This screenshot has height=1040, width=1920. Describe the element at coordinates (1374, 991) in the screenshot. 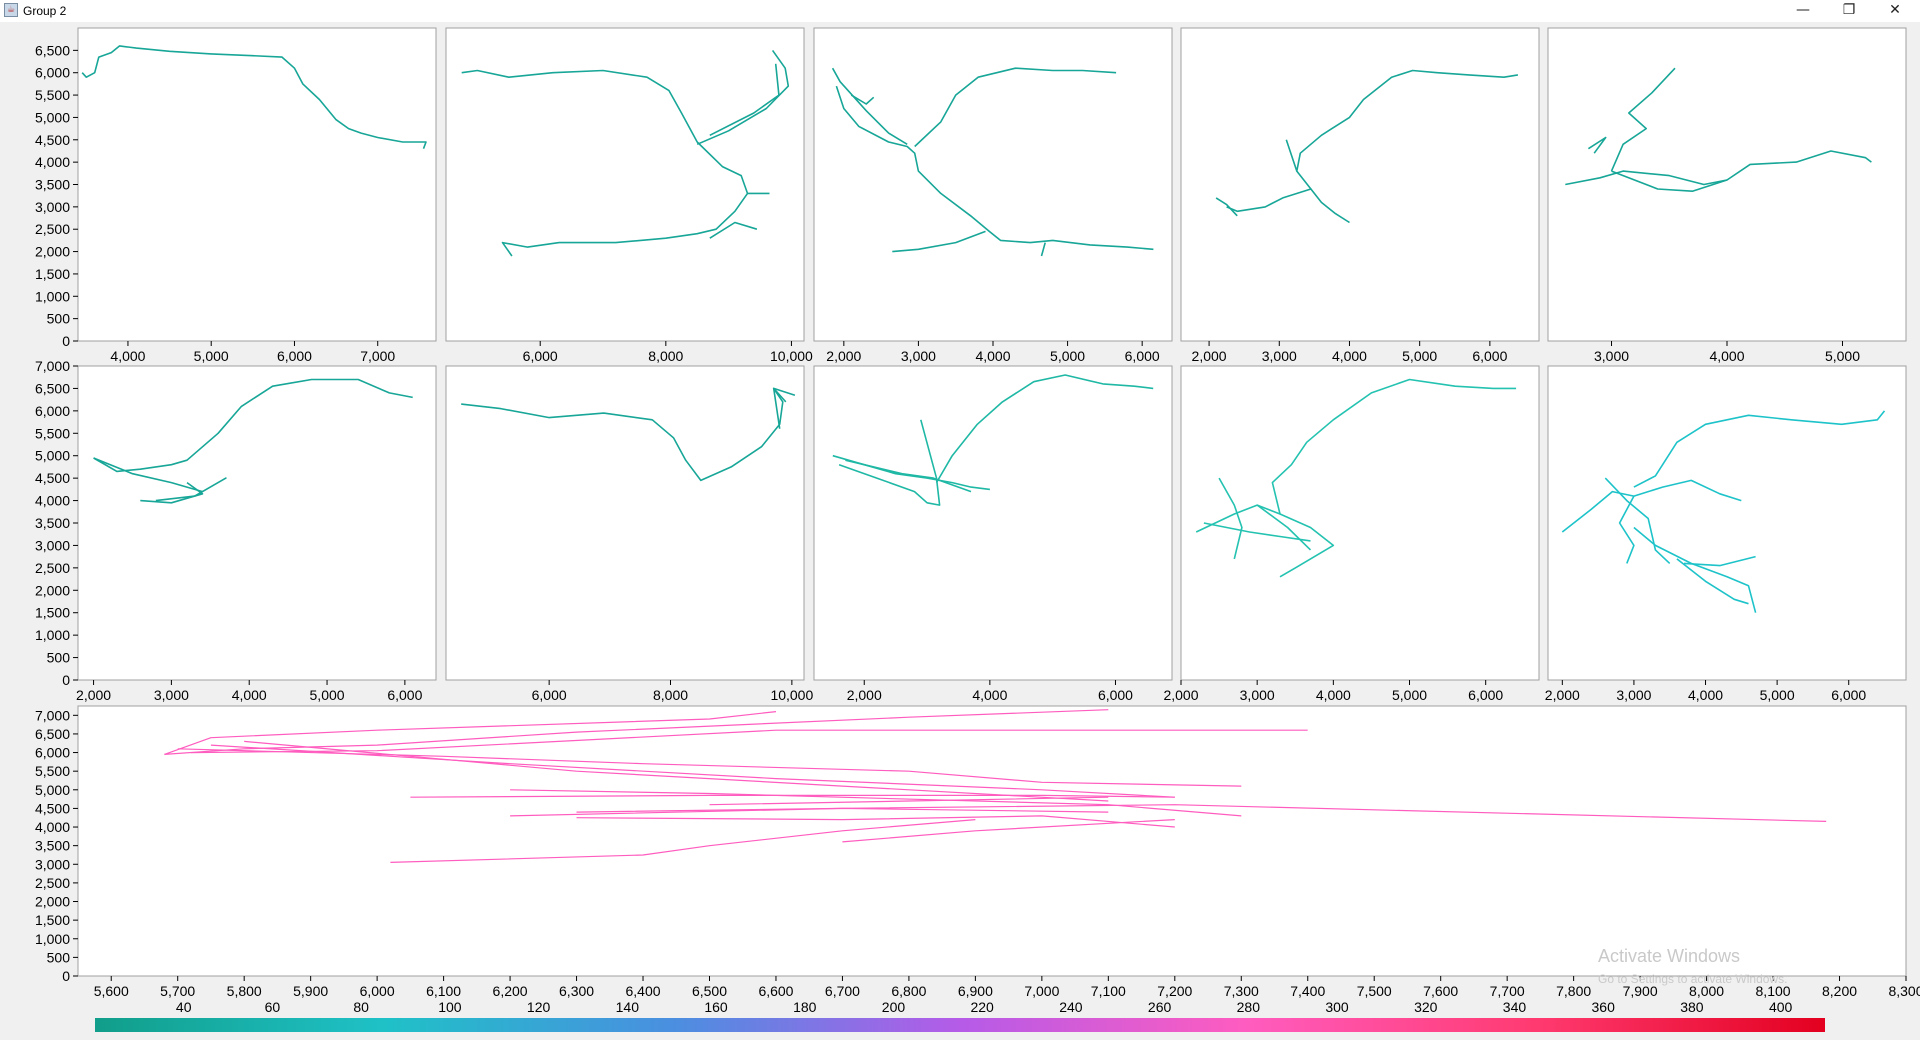

I see `x-tick-label: 7,500` at that location.